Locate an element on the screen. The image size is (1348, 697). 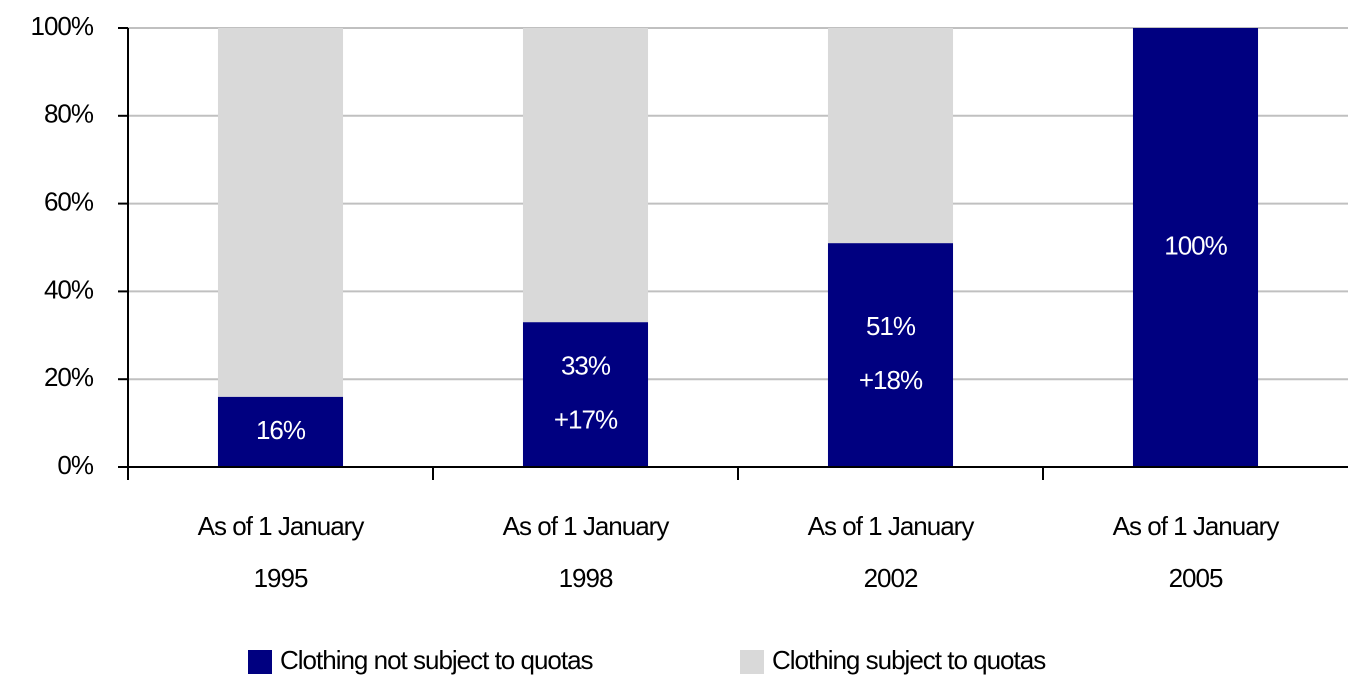
y-tick-label: 60% is located at coordinates (69, 201).